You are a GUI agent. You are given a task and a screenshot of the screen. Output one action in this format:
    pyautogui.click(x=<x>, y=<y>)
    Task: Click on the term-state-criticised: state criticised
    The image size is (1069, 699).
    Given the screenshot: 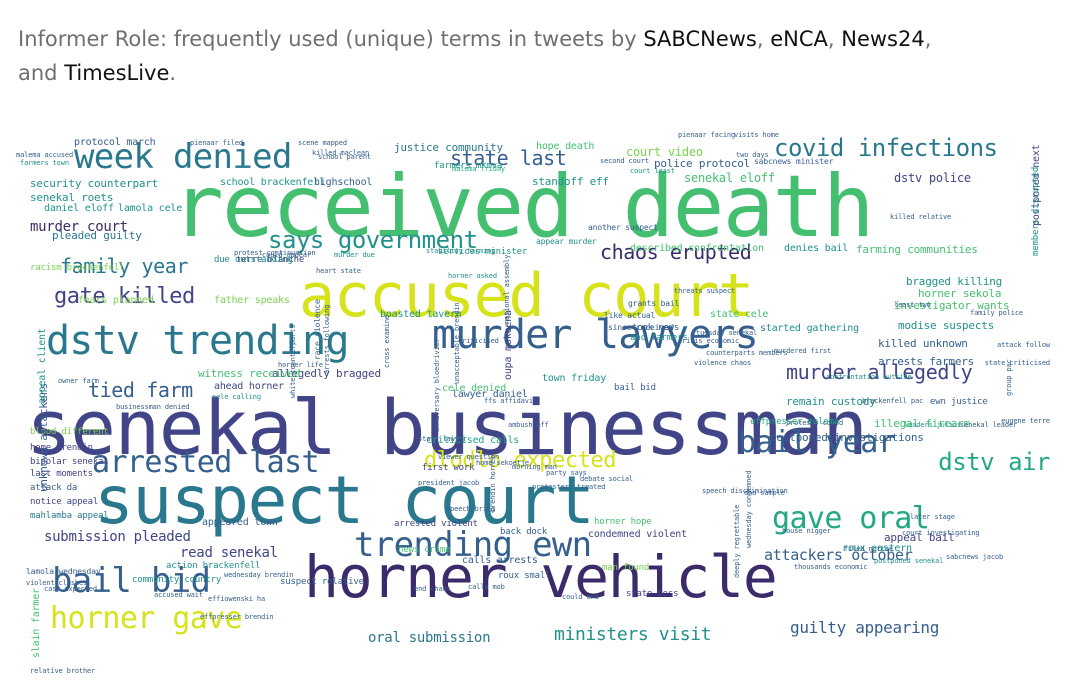 What is the action you would take?
    pyautogui.click(x=1017, y=363)
    